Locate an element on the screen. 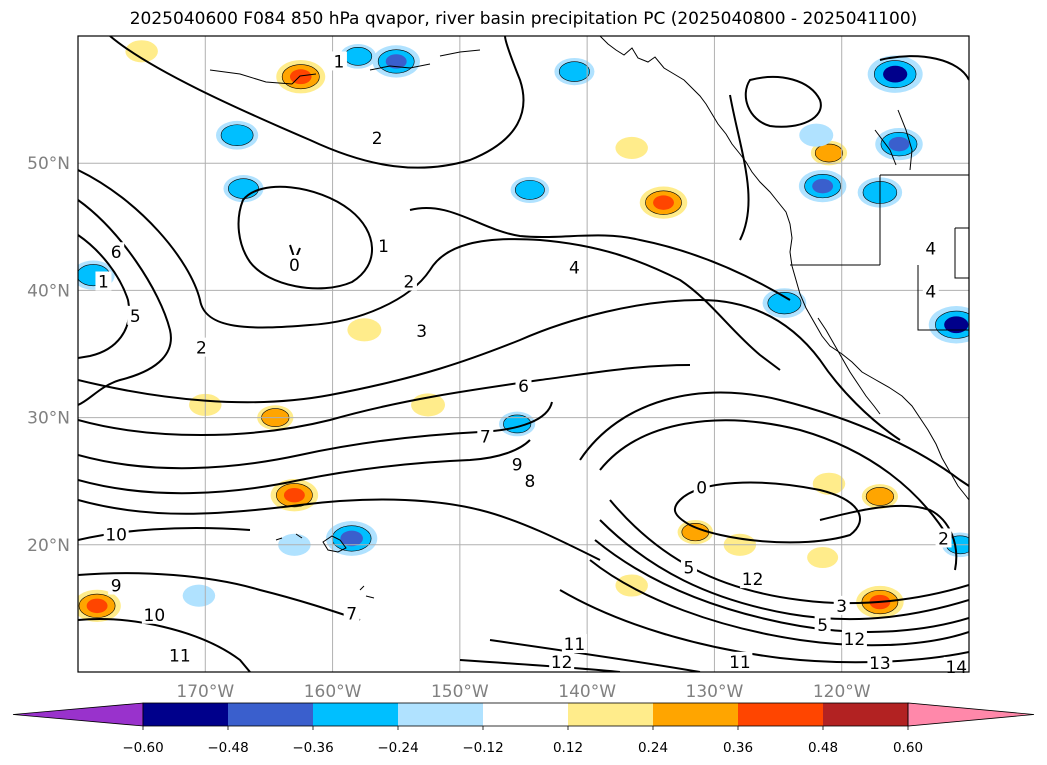 This screenshot has height=765, width=1047. contour-label: 8 is located at coordinates (529, 482).